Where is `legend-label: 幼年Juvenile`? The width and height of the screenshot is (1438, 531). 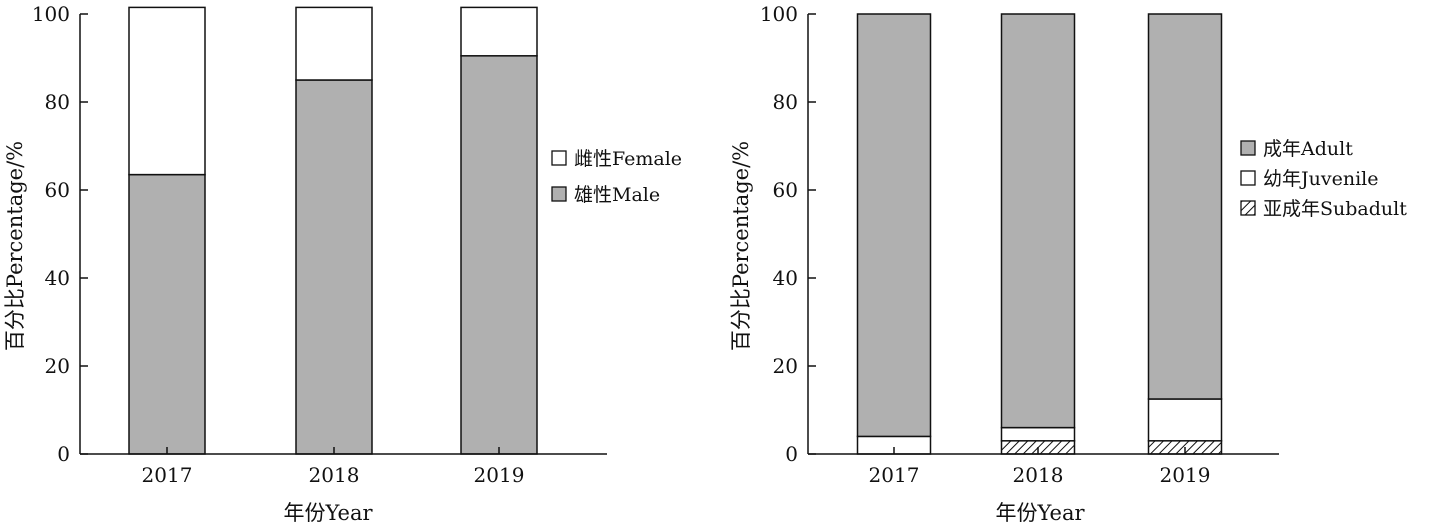
legend-label: 幼年Juvenile is located at coordinates (1320, 179).